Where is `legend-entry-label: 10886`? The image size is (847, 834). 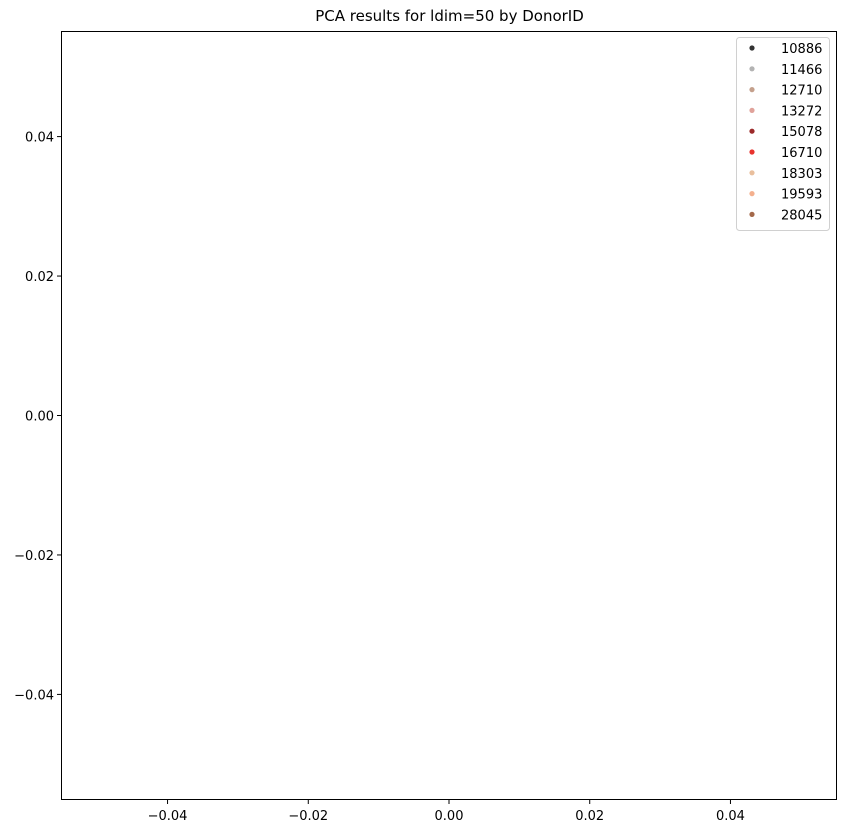 legend-entry-label: 10886 is located at coordinates (801, 49).